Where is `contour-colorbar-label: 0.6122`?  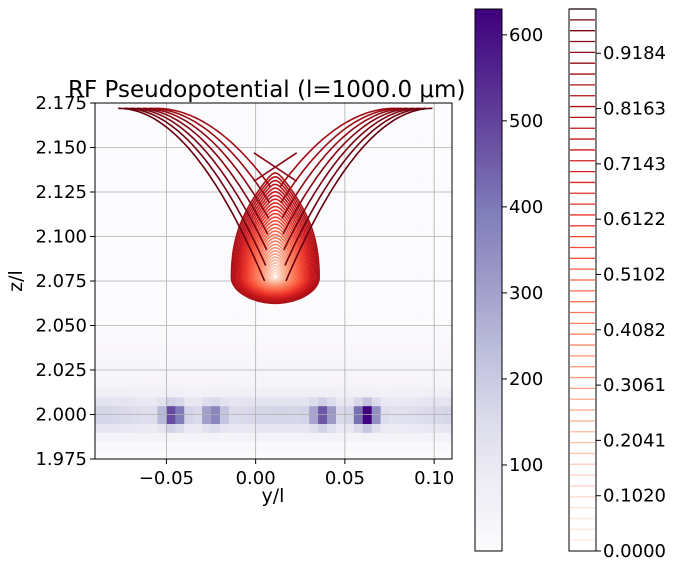
contour-colorbar-label: 0.6122 is located at coordinates (634, 219).